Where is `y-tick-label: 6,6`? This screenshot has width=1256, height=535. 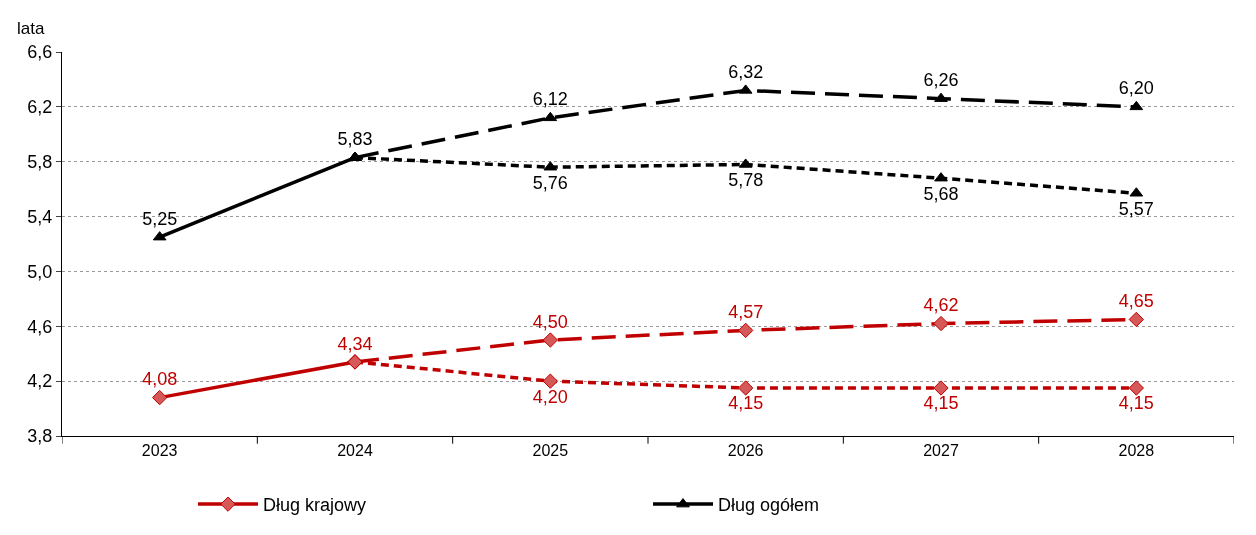 y-tick-label: 6,6 is located at coordinates (40, 52).